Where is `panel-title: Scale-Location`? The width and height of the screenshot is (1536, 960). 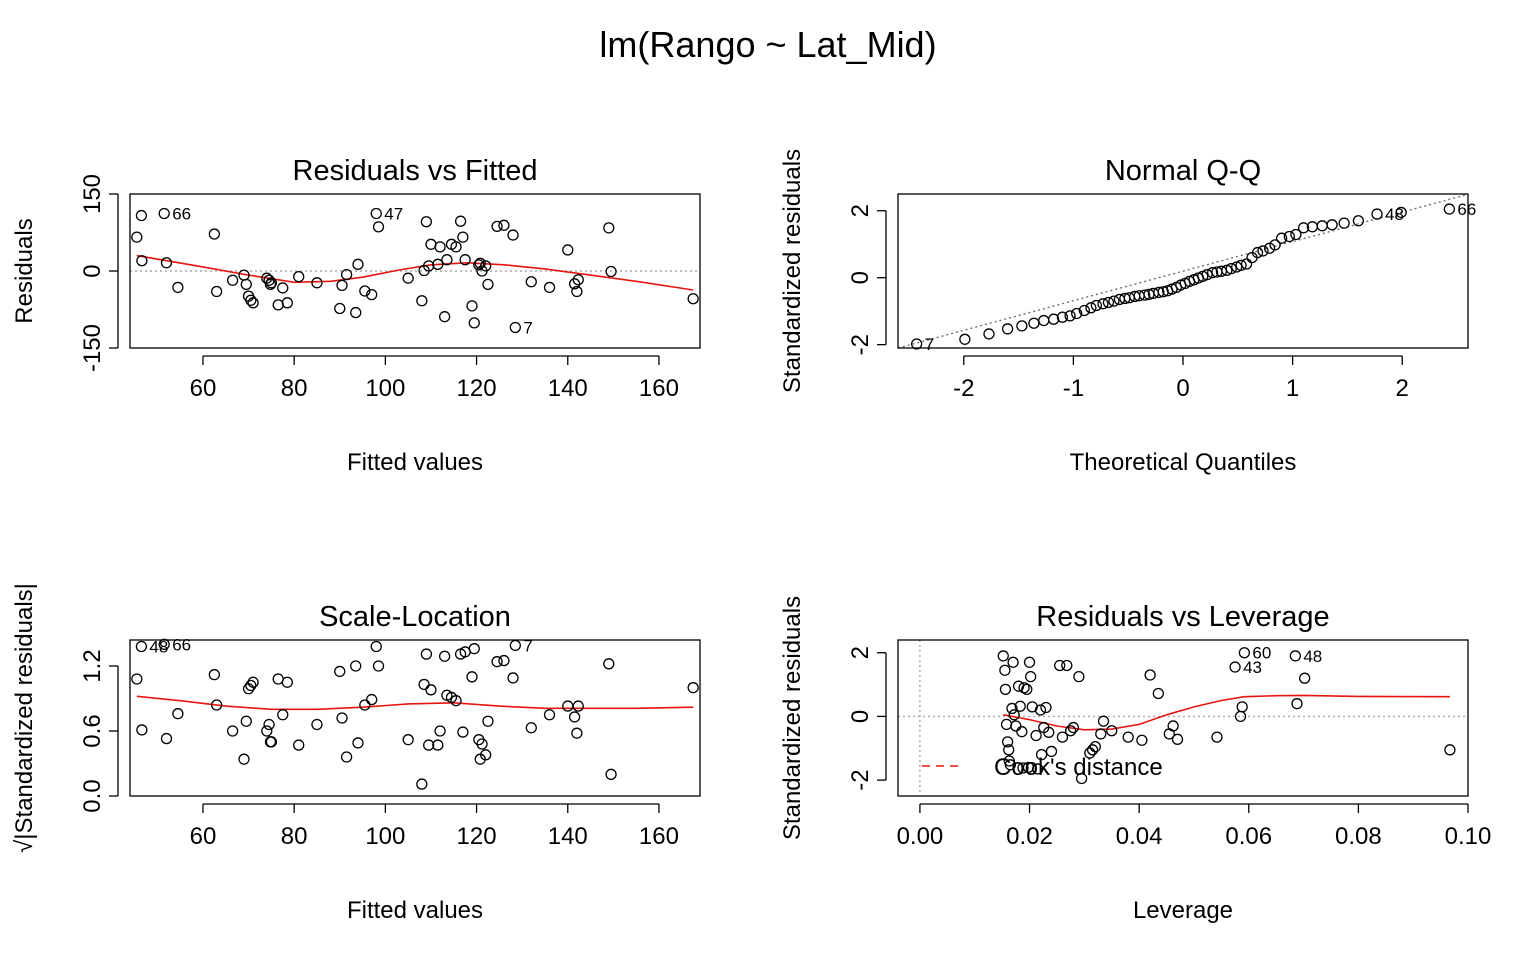 panel-title: Scale-Location is located at coordinates (415, 617).